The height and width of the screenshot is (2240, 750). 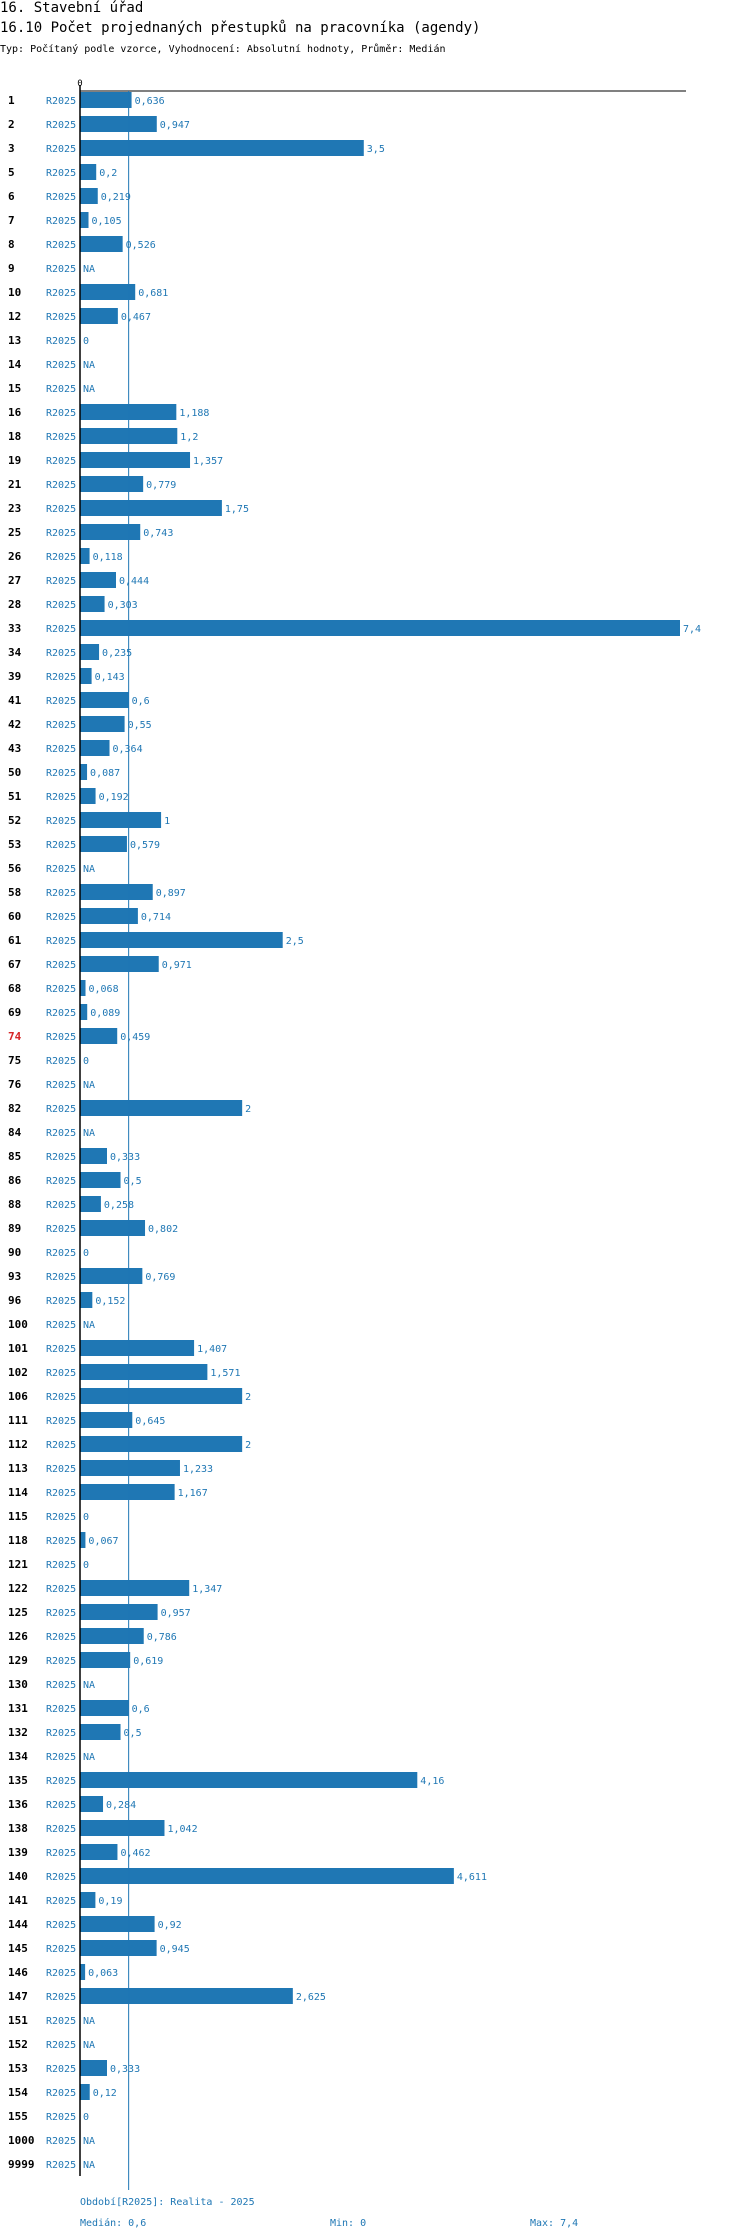 I want to click on row-id-label: 53, so click(x=14, y=844).